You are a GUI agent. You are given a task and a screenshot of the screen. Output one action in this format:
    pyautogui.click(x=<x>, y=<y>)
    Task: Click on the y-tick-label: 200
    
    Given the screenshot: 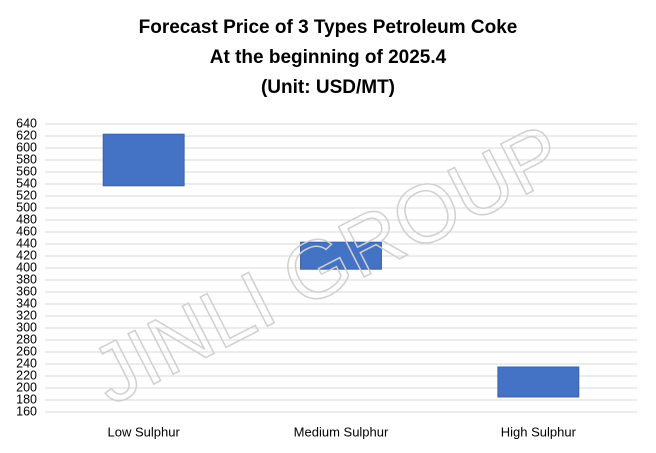 What is the action you would take?
    pyautogui.click(x=26, y=387)
    